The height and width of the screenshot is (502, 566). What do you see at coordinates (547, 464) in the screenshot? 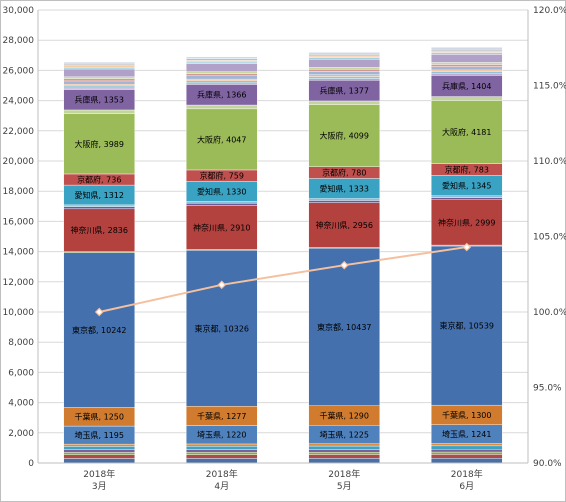
I see `y2-tick-label: 90.0%` at bounding box center [547, 464].